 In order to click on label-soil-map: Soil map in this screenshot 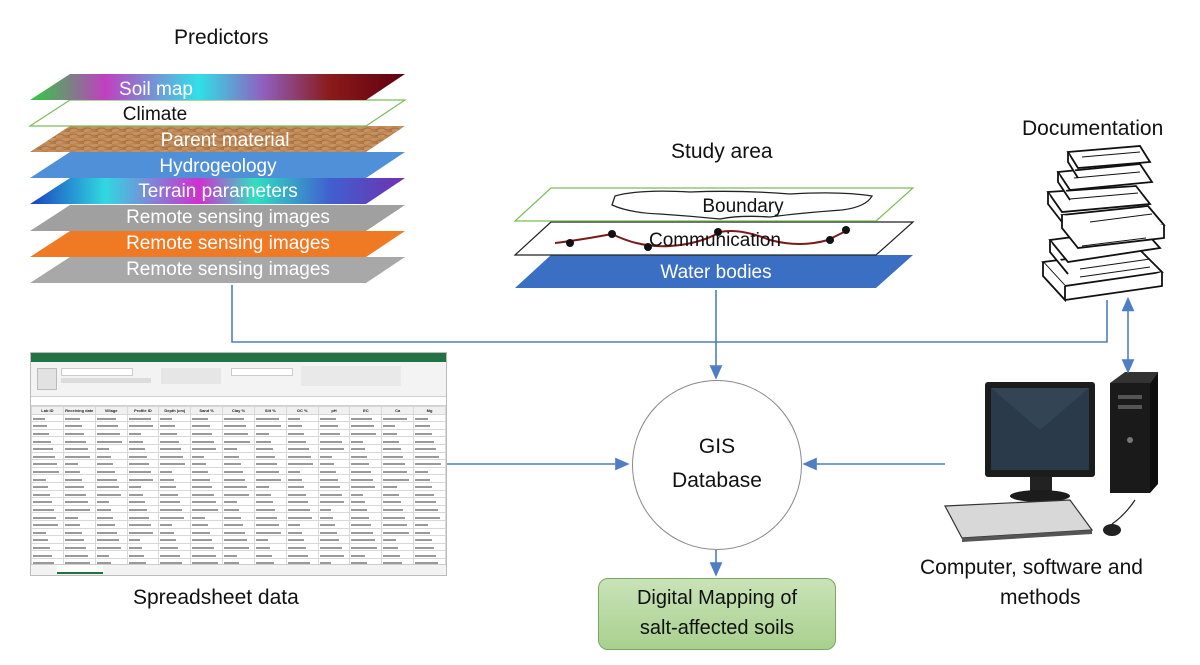, I will do `click(156, 89)`.